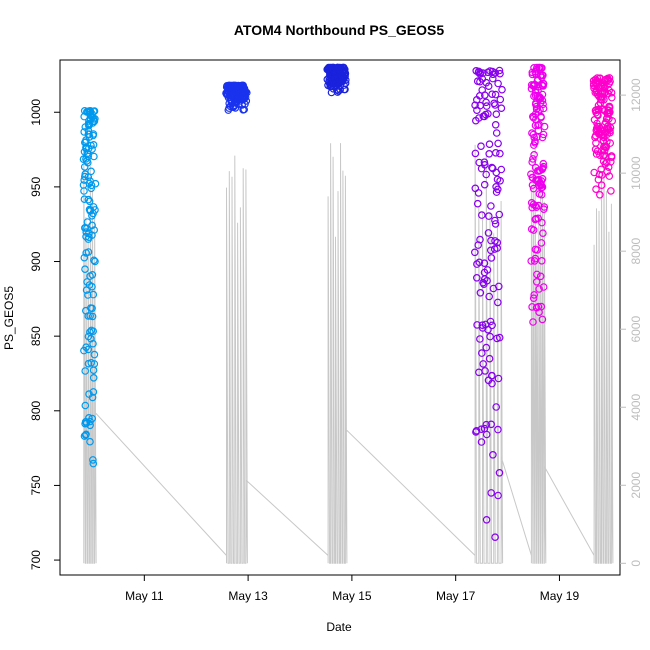 This screenshot has height=650, width=650. I want to click on y-right-tick-label: 12000, so click(636, 95).